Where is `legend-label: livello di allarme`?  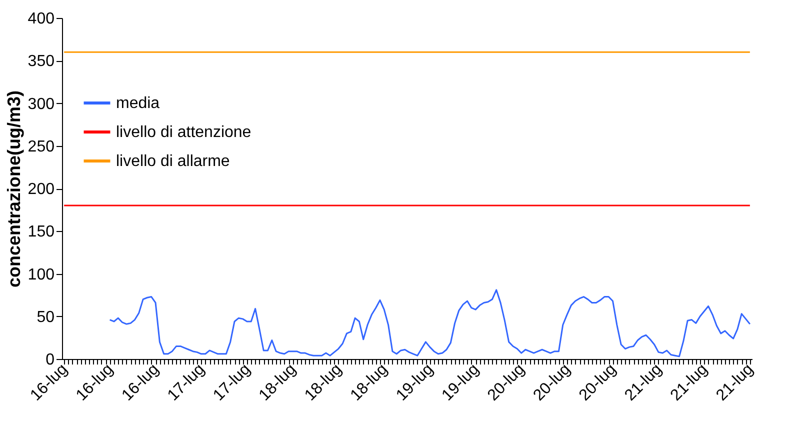
legend-label: livello di allarme is located at coordinates (173, 161).